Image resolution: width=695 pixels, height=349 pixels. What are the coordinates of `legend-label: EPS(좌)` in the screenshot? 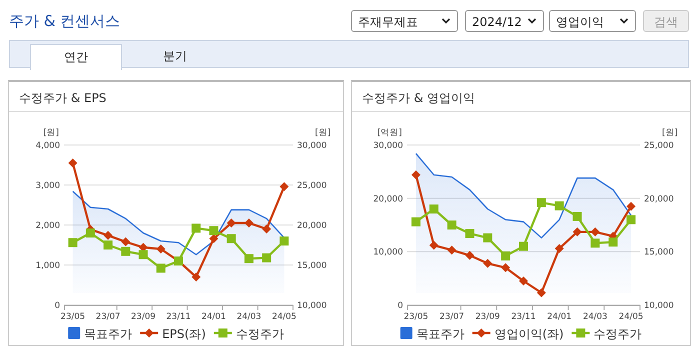 It's located at (184, 334).